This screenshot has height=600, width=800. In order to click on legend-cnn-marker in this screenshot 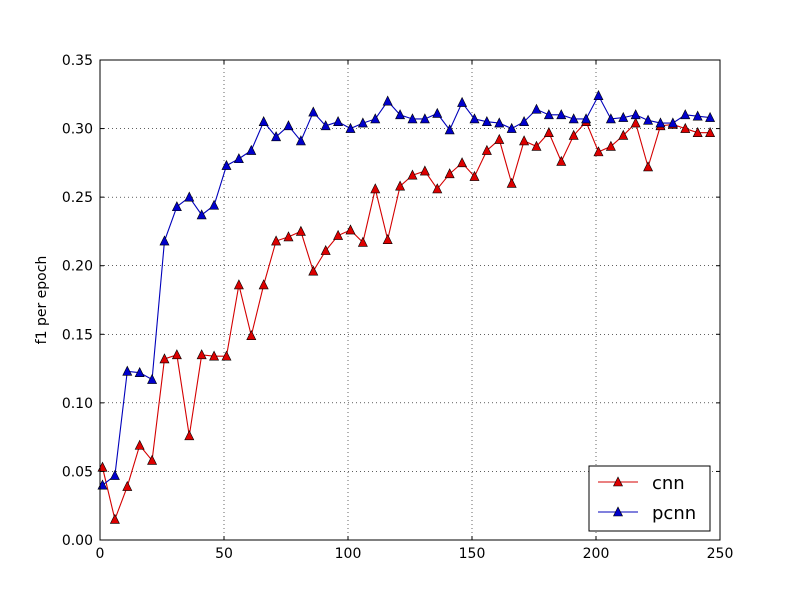, I will do `click(618, 481)`.